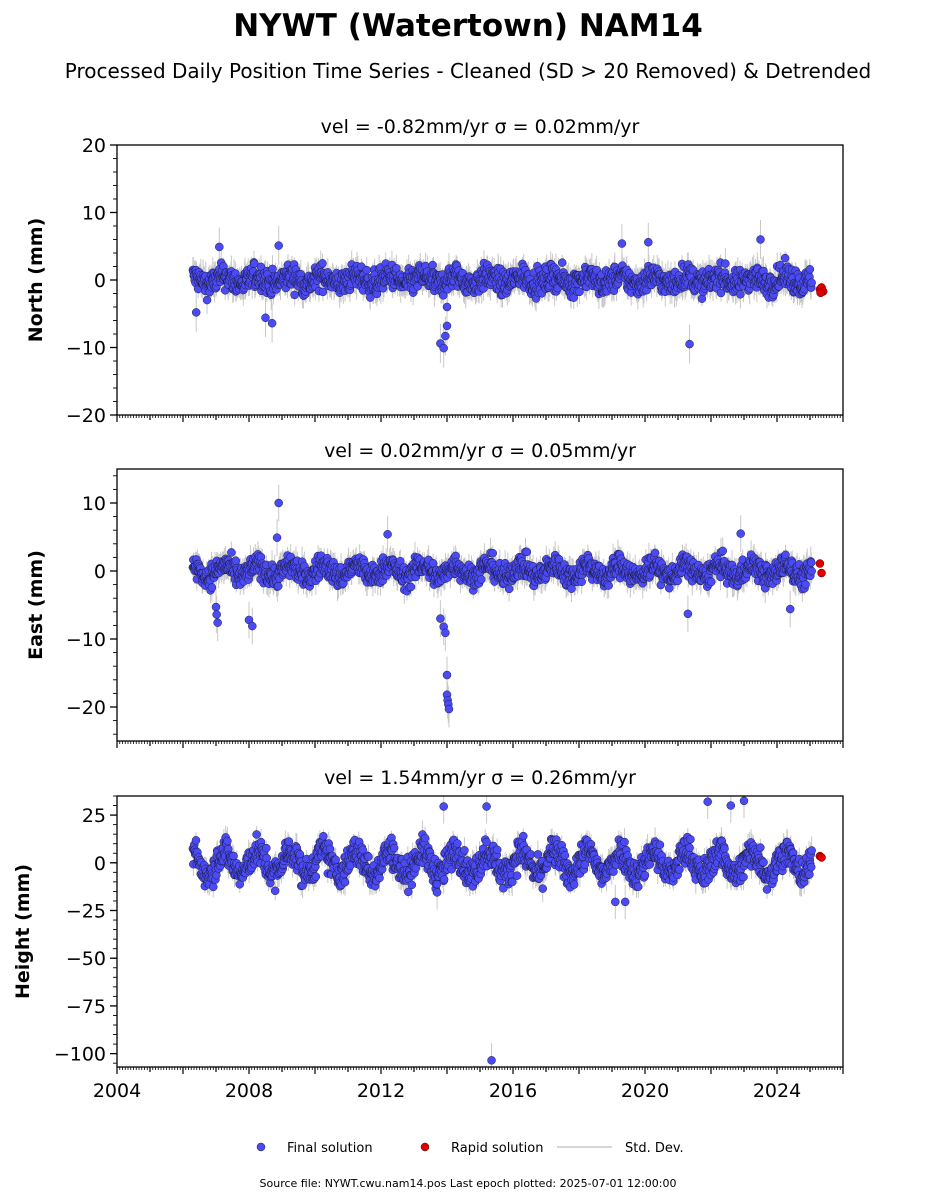 This screenshot has height=1200, width=937. What do you see at coordinates (480, 127) in the screenshot?
I see `panel-title: vel = -0.82mm/yr σ = 0.02mm/yr` at bounding box center [480, 127].